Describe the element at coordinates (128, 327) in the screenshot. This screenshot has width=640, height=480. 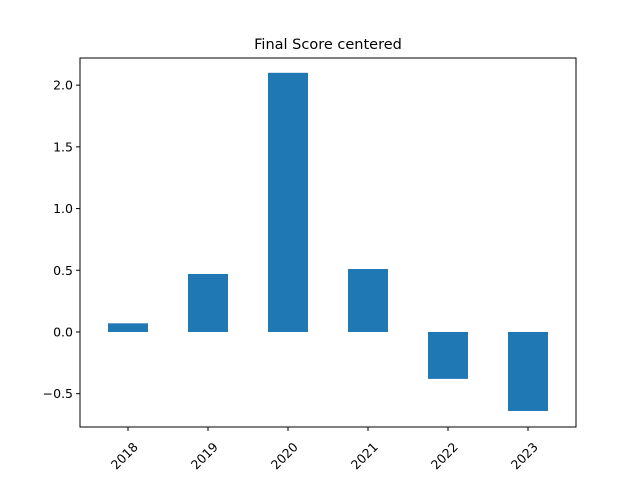
I see `bar-2018` at that location.